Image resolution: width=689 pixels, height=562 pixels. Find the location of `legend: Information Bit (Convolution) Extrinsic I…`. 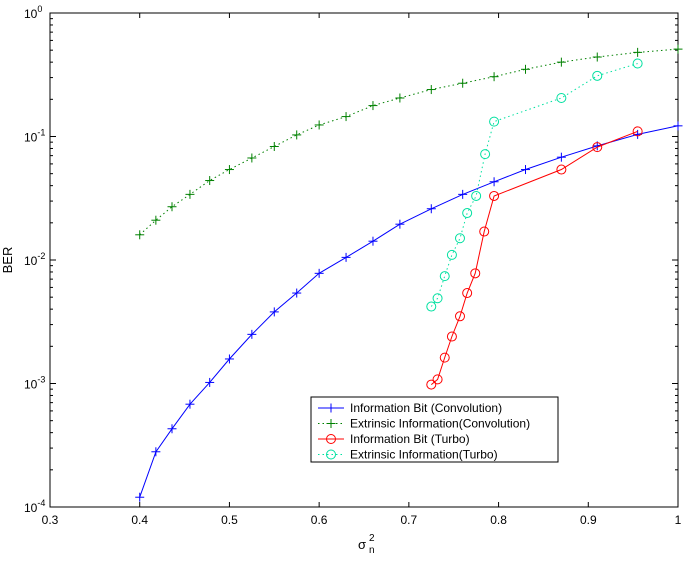

legend: Information Bit (Convolution) Extrinsic I… is located at coordinates (434, 429).